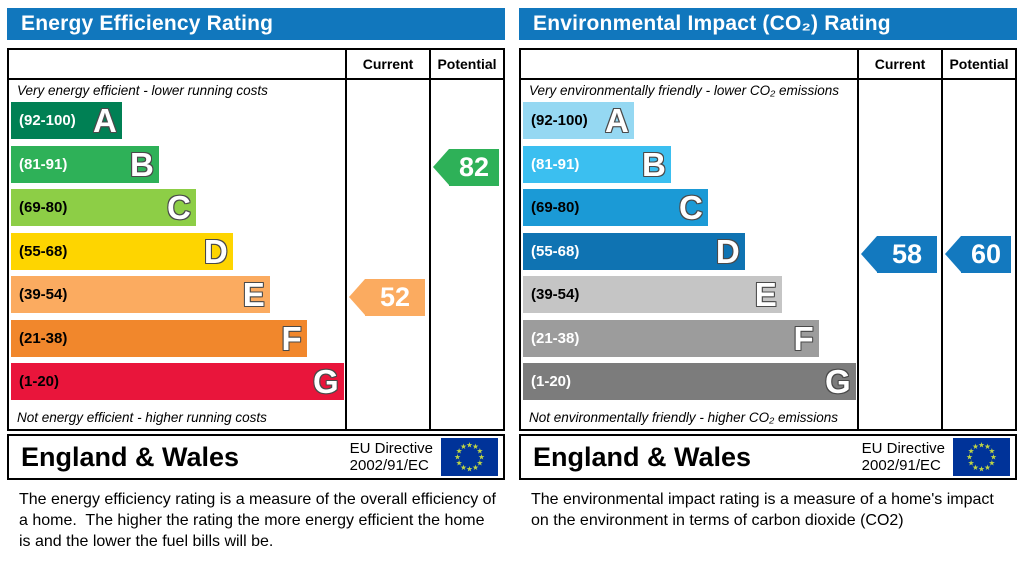 The image size is (1024, 572). What do you see at coordinates (689, 124) in the screenshot?
I see `band-a: (92-100) A` at bounding box center [689, 124].